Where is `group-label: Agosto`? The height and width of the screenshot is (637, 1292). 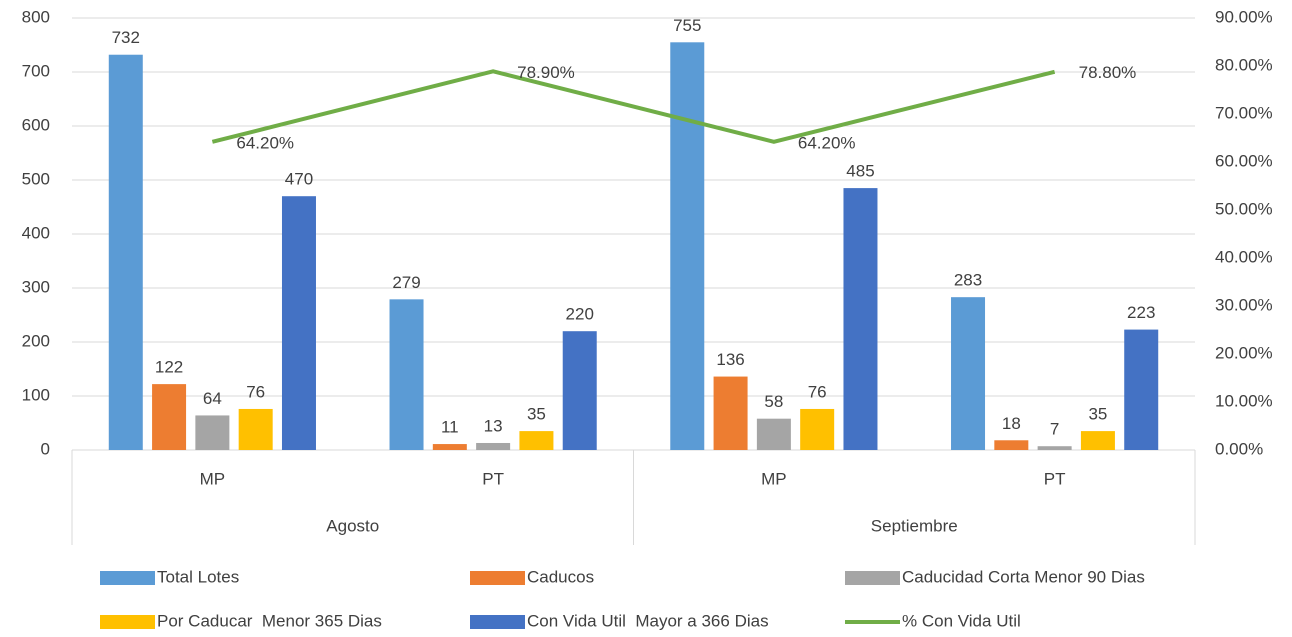
group-label: Agosto is located at coordinates (352, 525).